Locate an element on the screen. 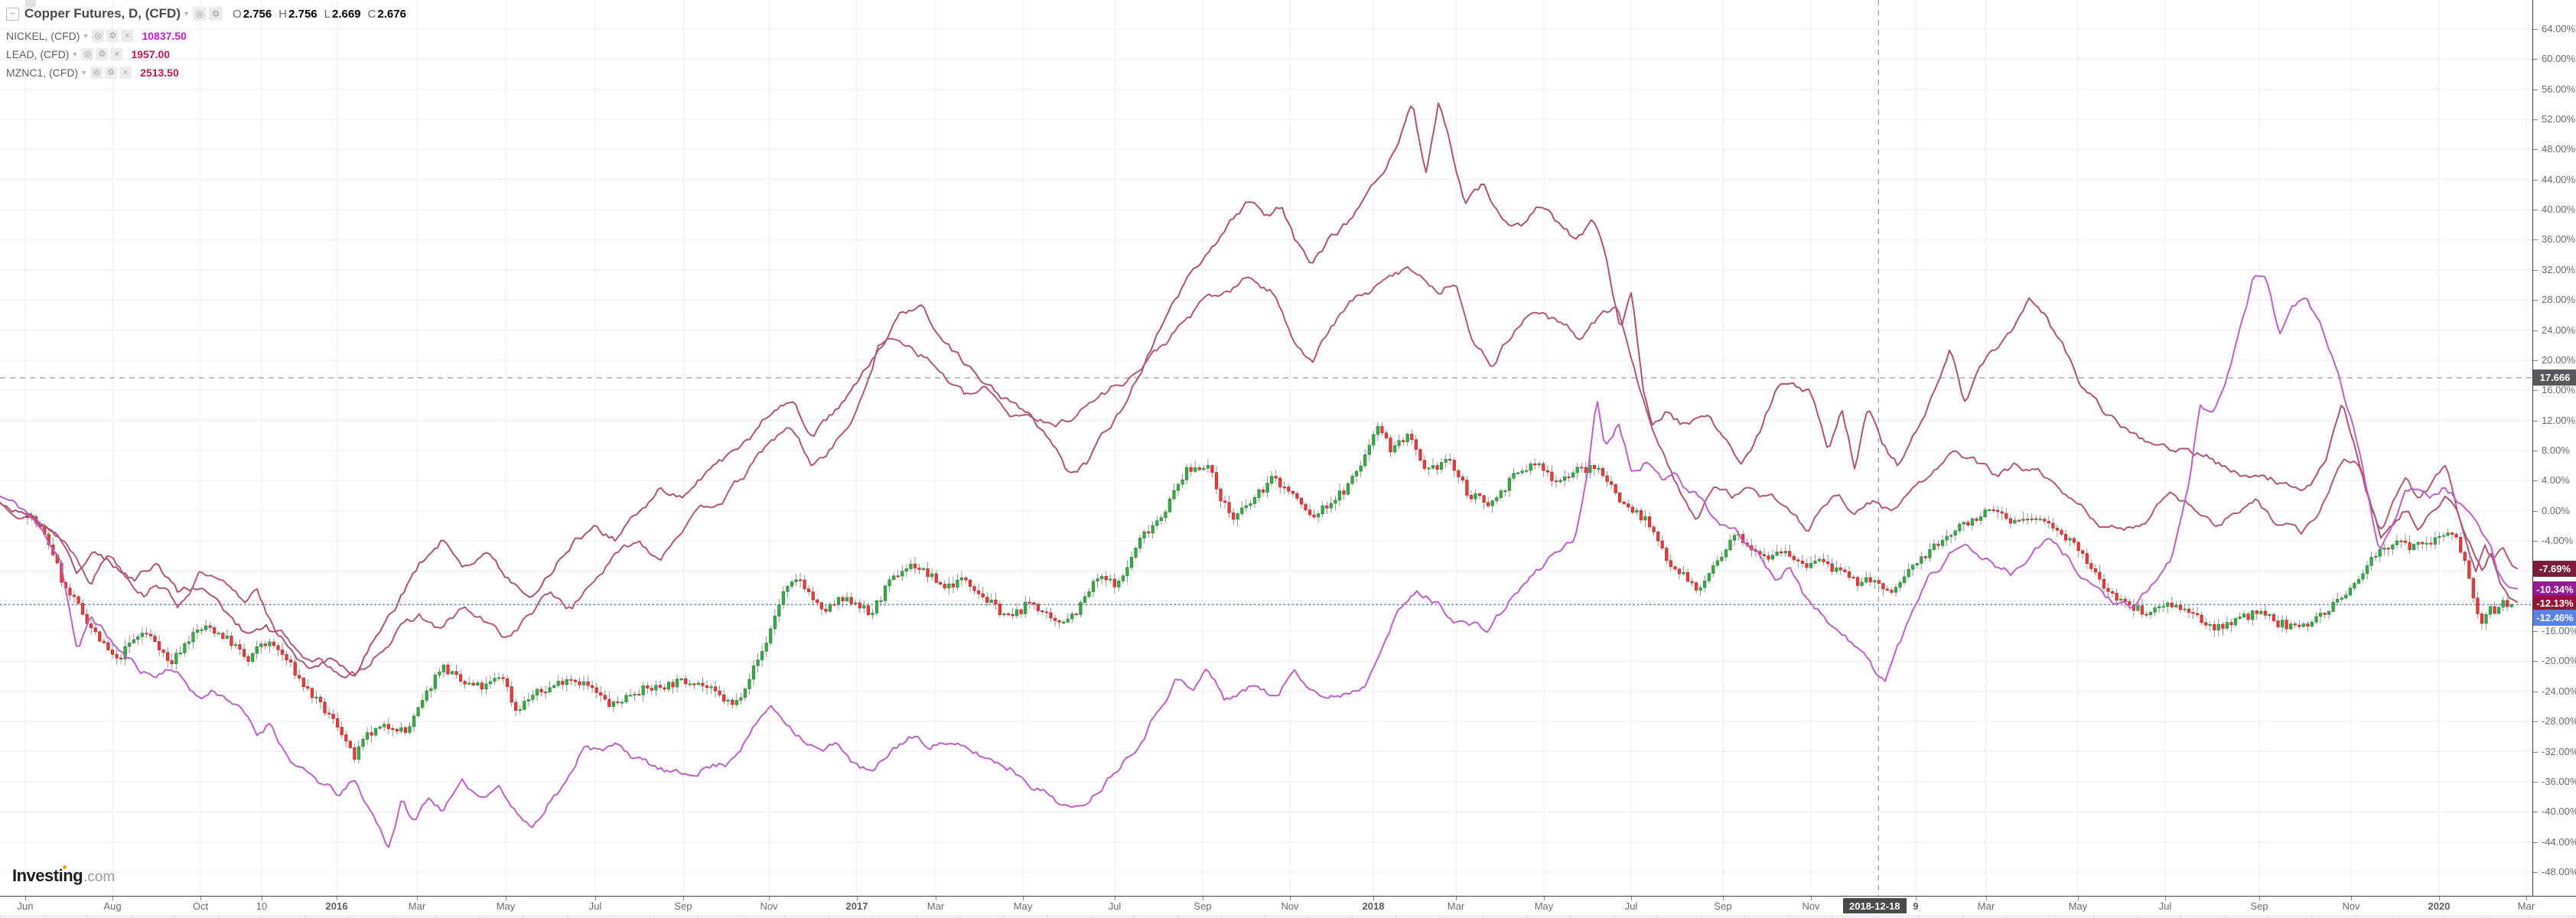 This screenshot has height=918, width=2576. compare-row-mznc1: MZNC1, (CFD) ▾ ◎ ⚙ × 2513.50 is located at coordinates (209, 72).